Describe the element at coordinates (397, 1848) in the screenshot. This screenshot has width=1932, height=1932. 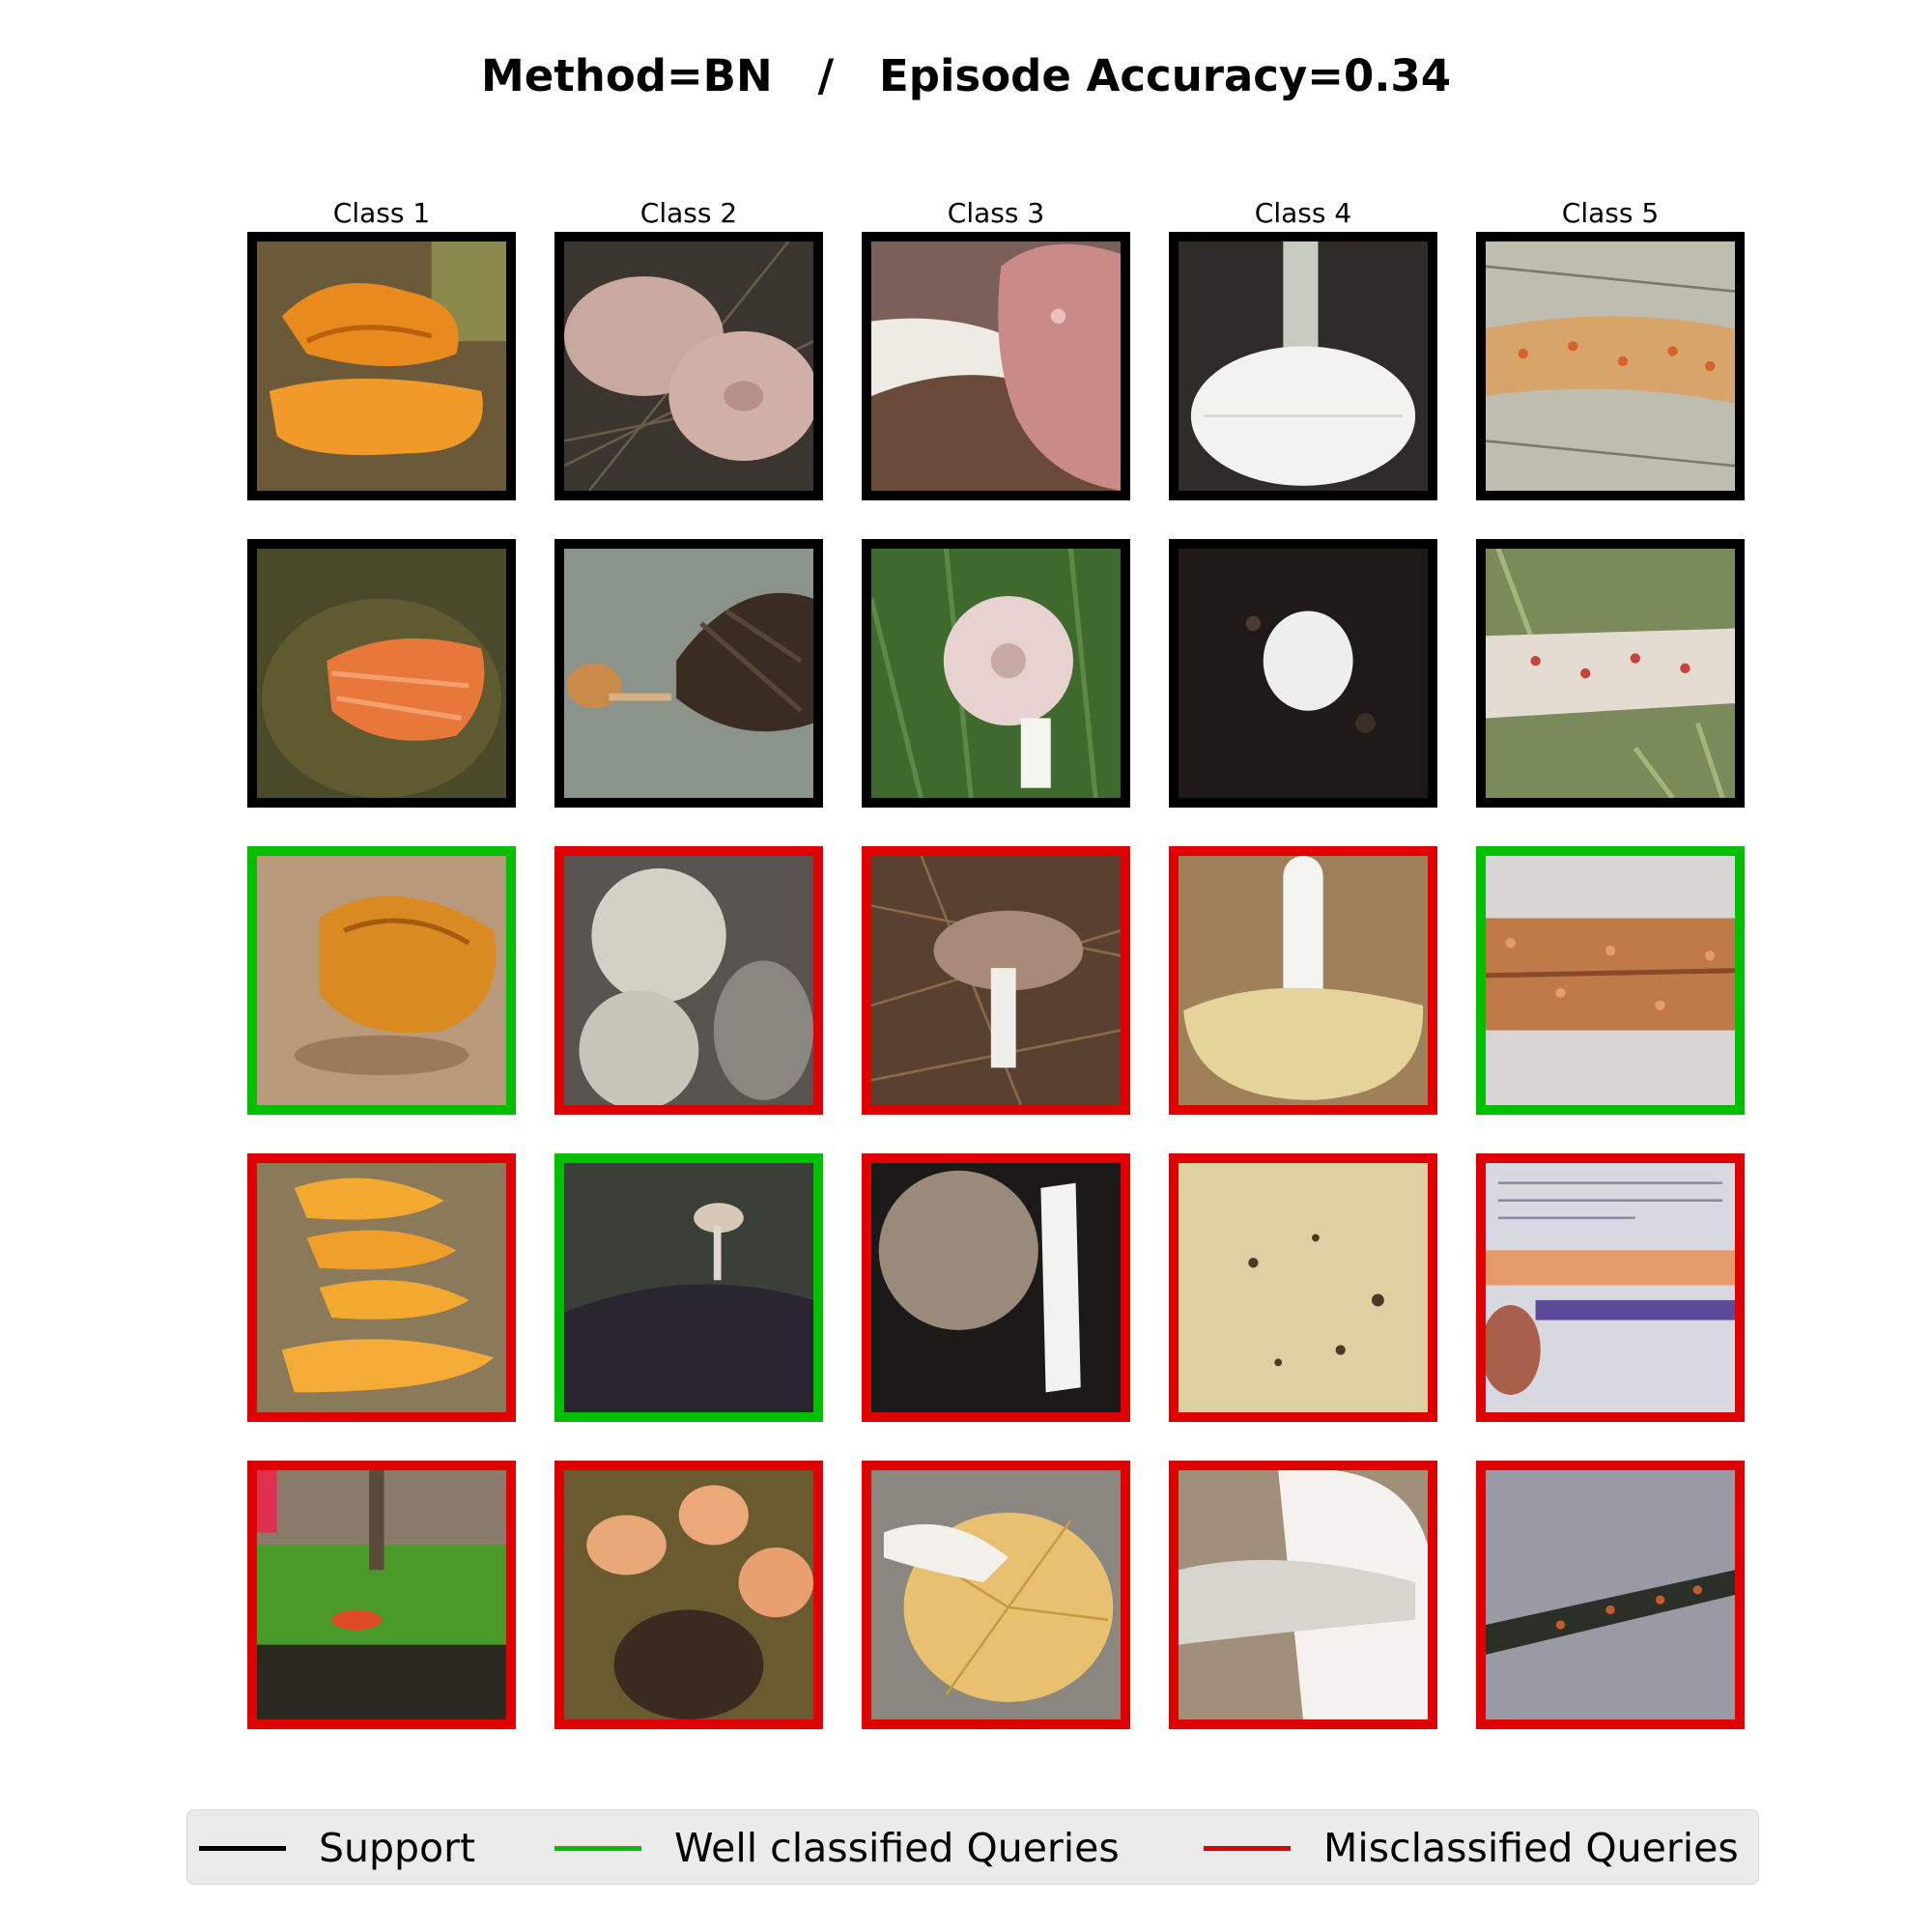
I see `legend-label-support: Support` at that location.